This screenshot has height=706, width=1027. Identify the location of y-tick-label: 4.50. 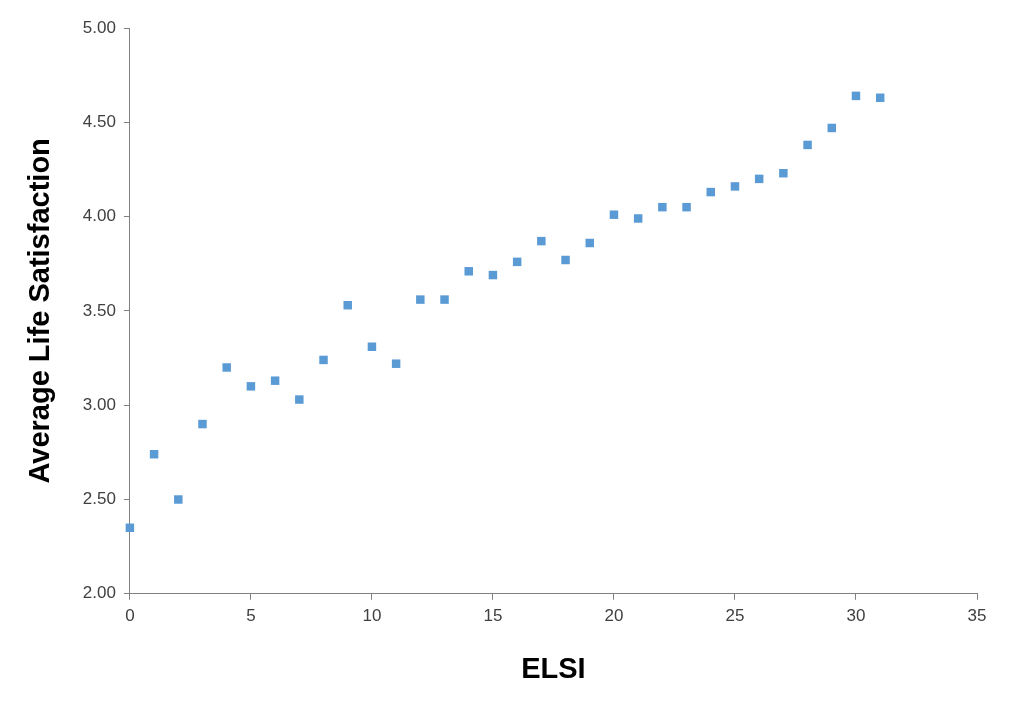
(99, 121).